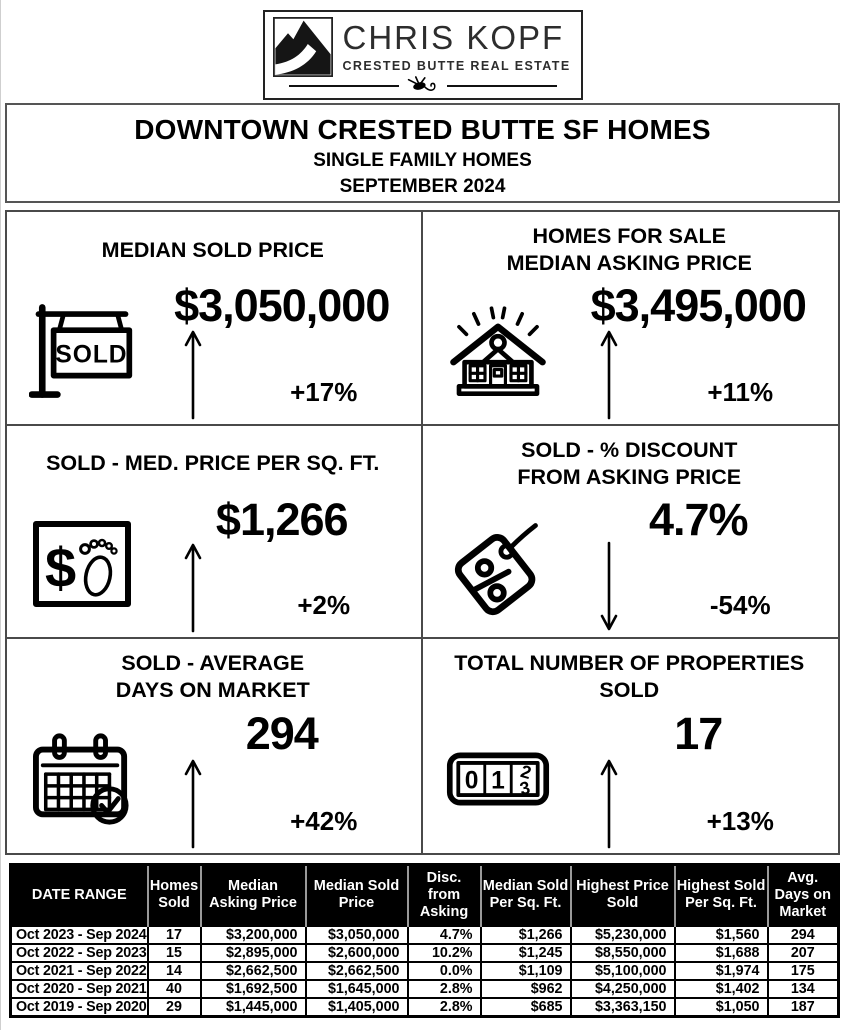 The image size is (844, 1030). I want to click on house-for-sale-icon, so click(498, 351).